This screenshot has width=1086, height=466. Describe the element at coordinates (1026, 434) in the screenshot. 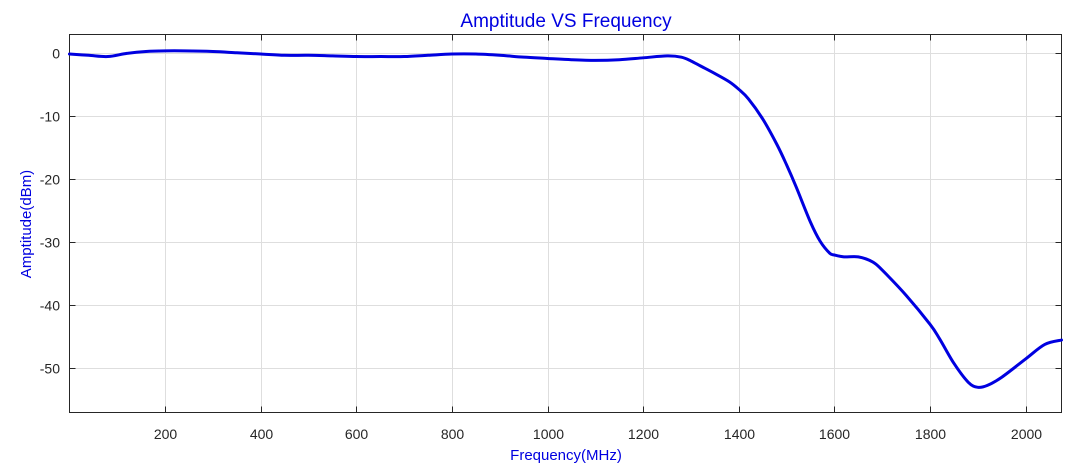

I see `x-tick-label: 2000` at that location.